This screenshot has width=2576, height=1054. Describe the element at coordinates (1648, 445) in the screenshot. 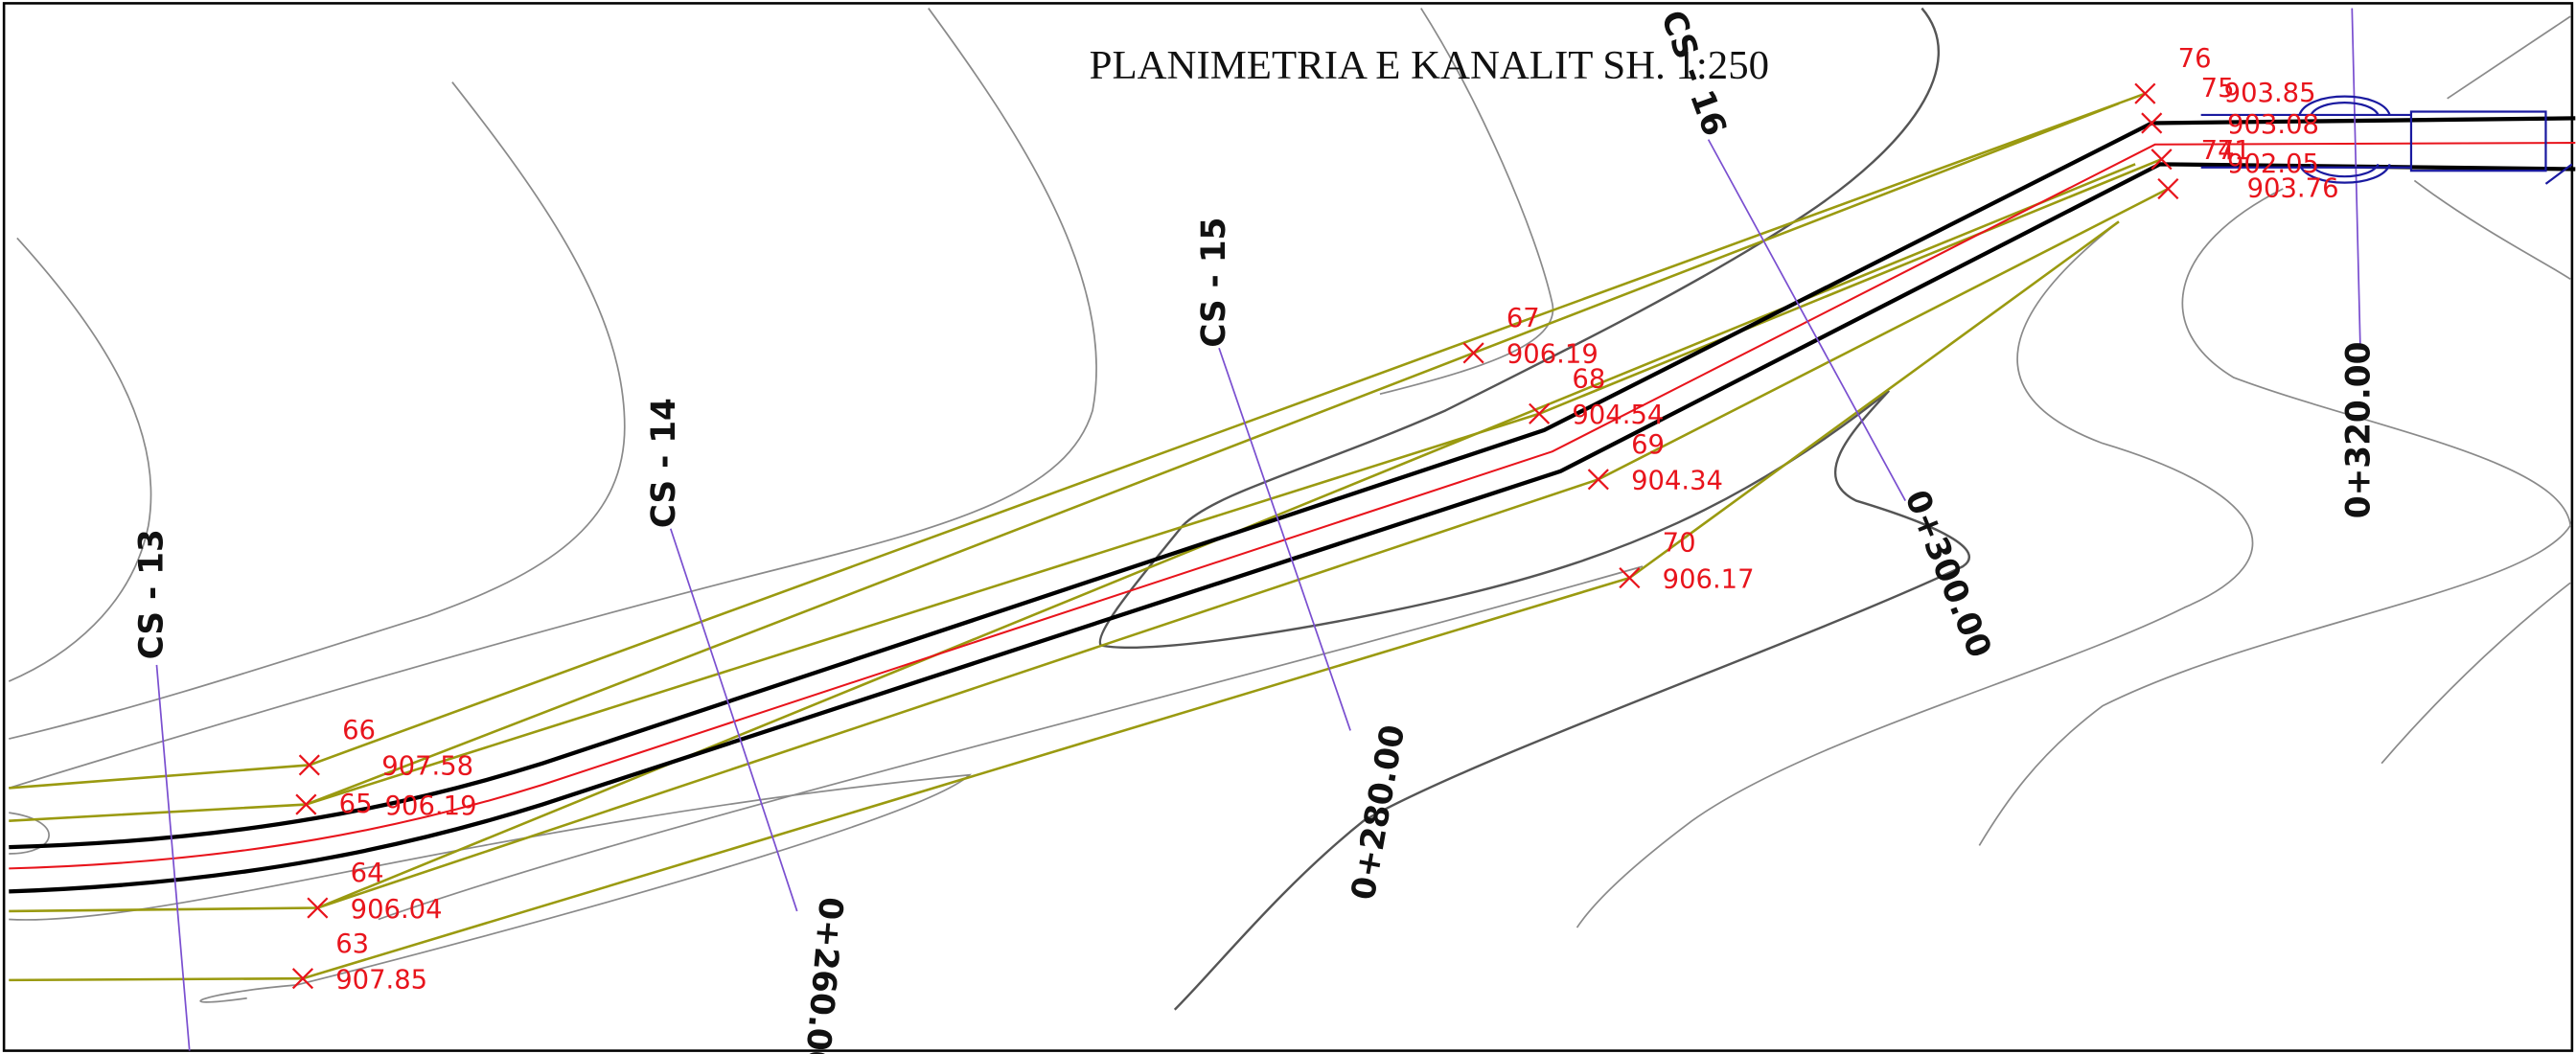

I see `point-id: 69` at that location.